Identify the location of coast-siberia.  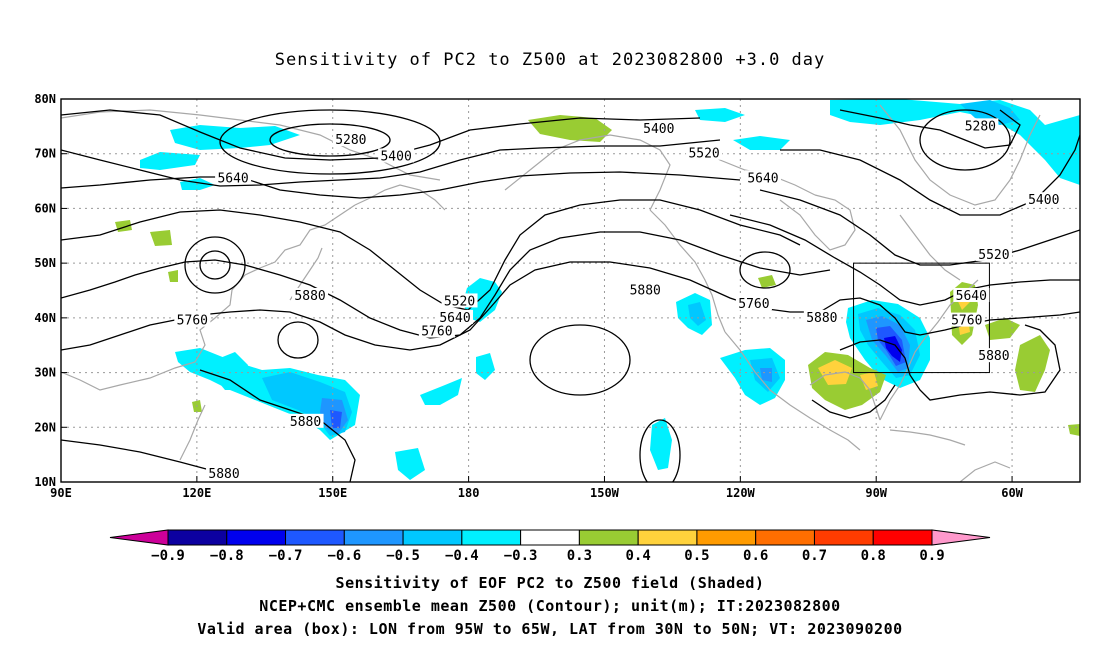
(251, 145).